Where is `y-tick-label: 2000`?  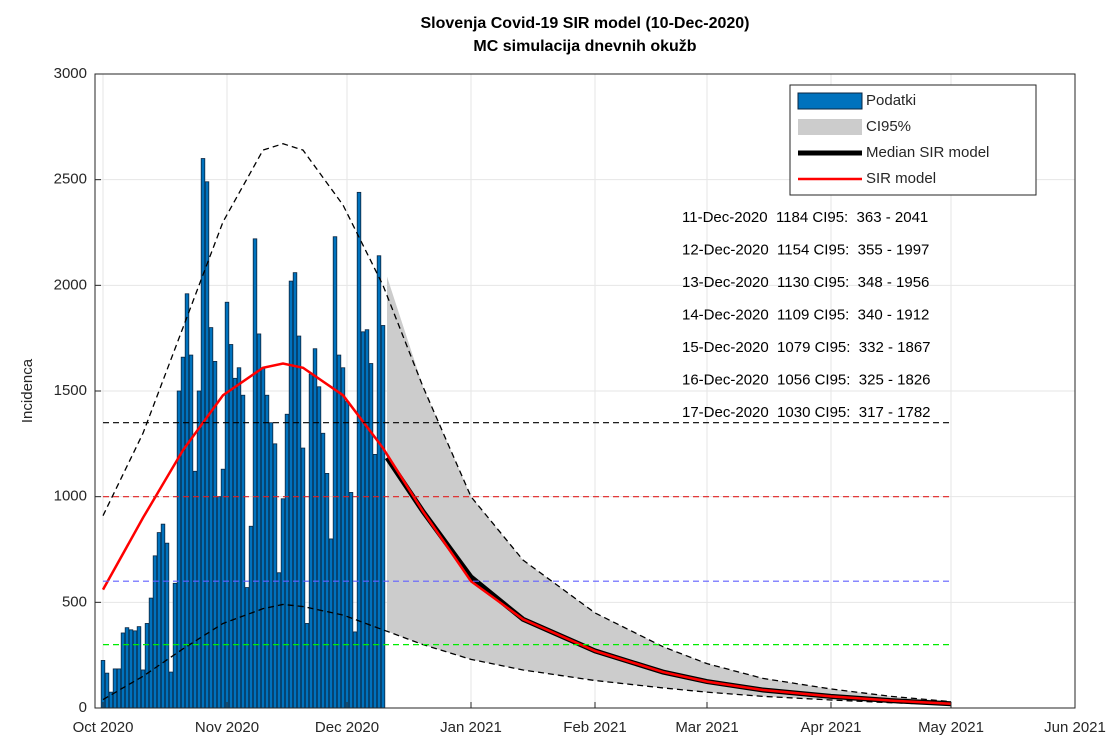 y-tick-label: 2000 is located at coordinates (70, 284).